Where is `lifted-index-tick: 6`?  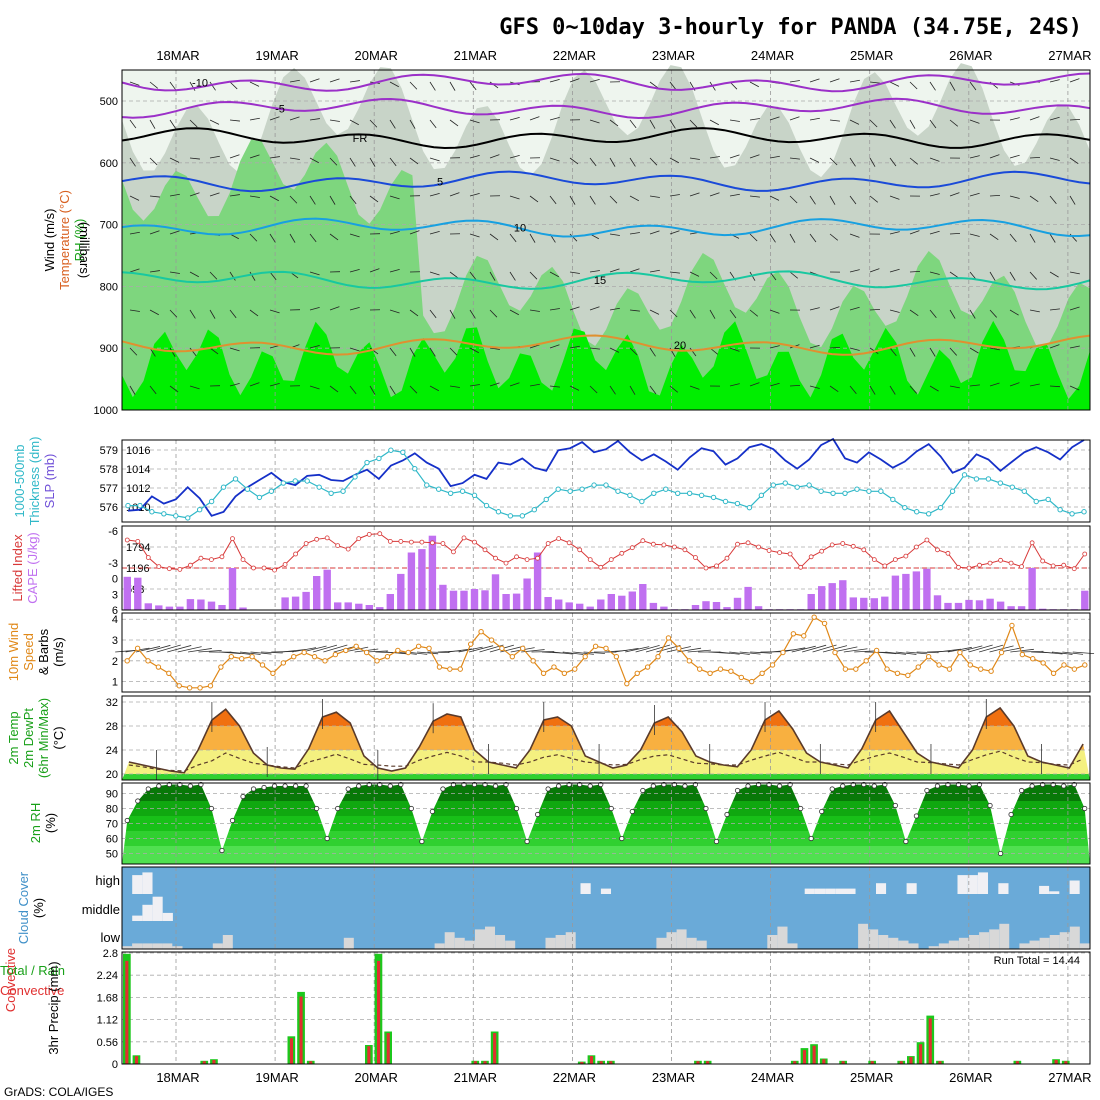 lifted-index-tick: 6 is located at coordinates (115, 611).